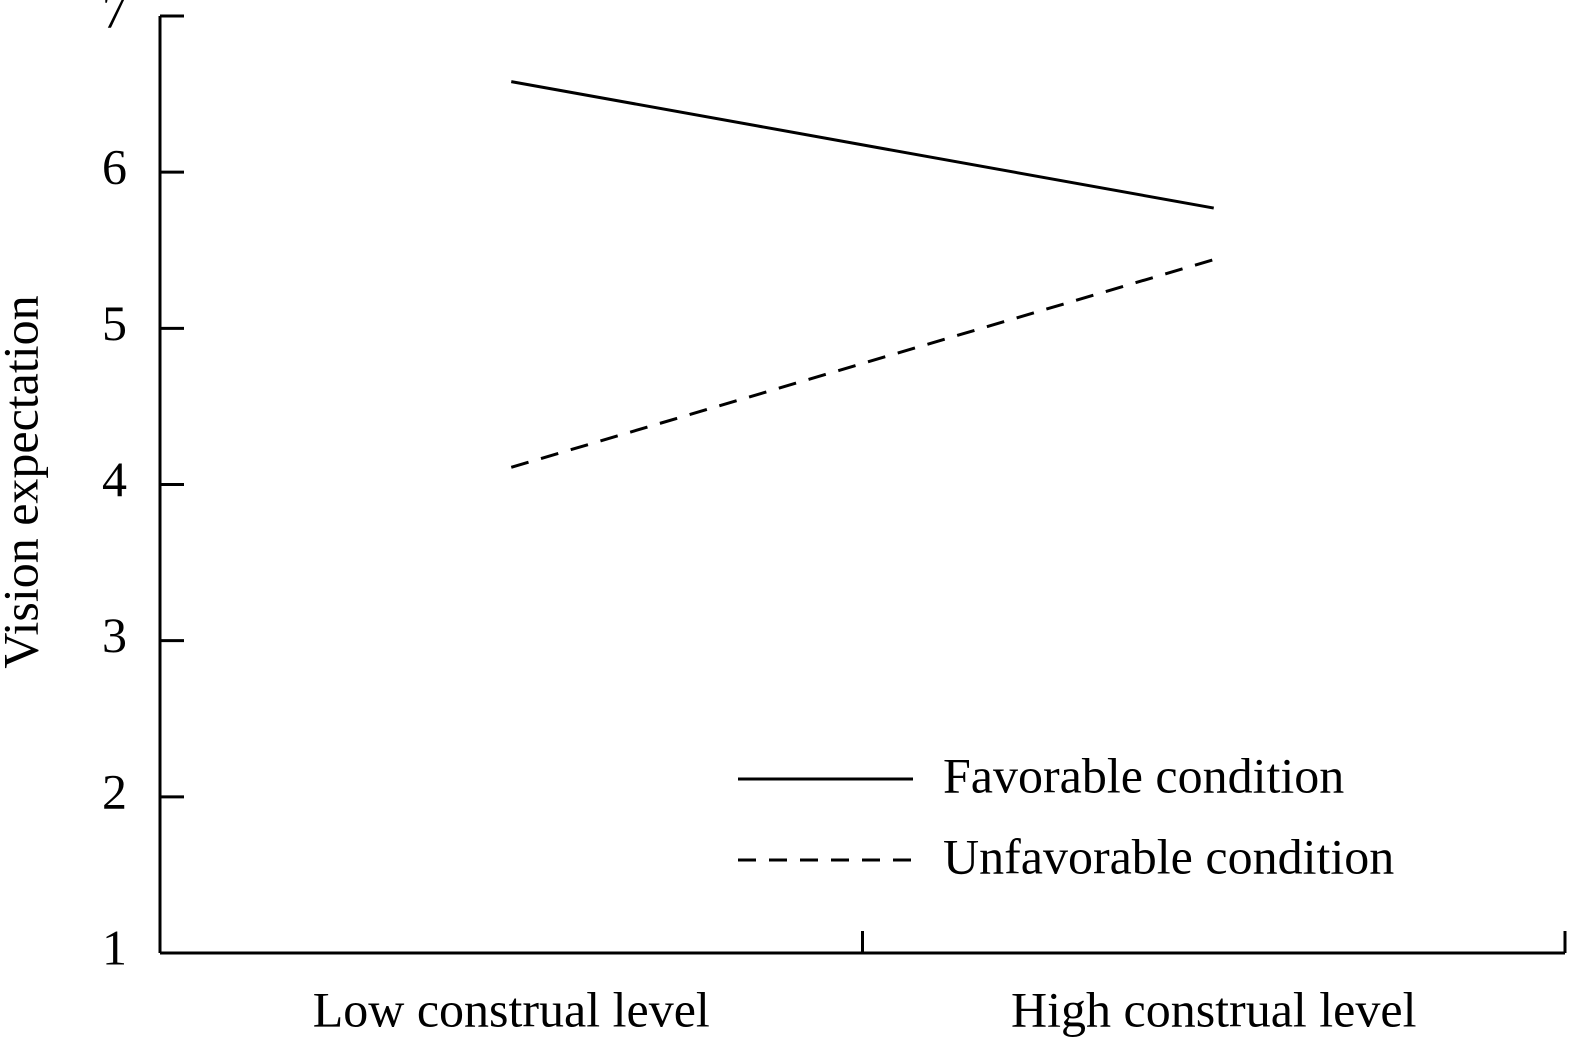 This screenshot has width=1581, height=1056. Describe the element at coordinates (1143, 775) in the screenshot. I see `legend-label: Favorable condition` at that location.